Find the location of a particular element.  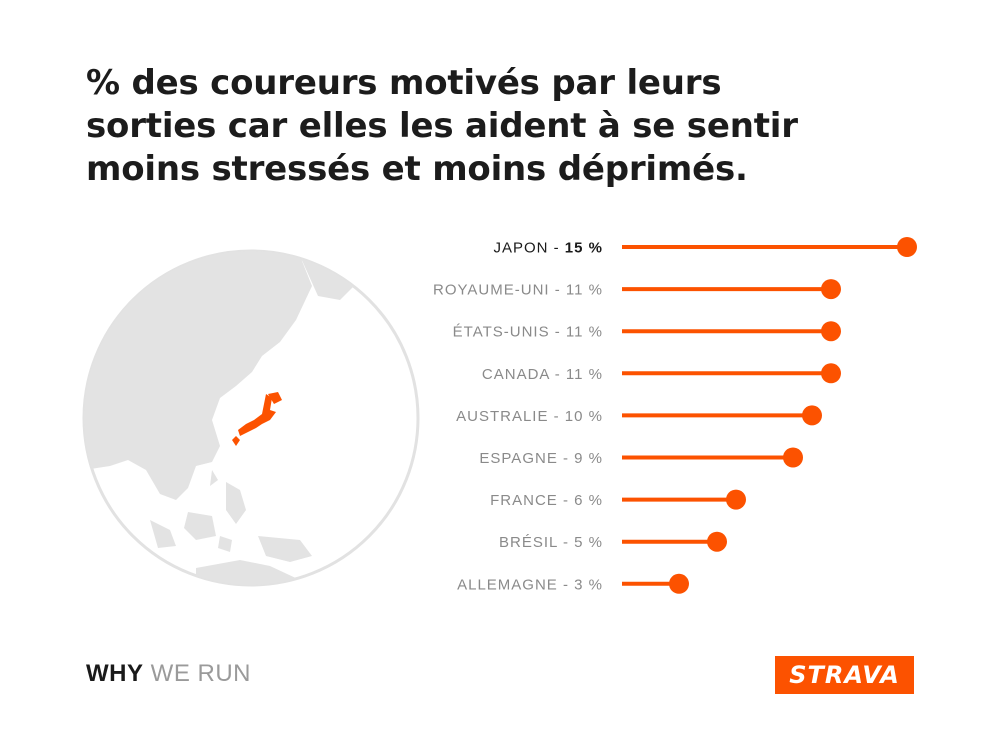

why-we-run-brand: WHY WE RUN is located at coordinates (168, 674).